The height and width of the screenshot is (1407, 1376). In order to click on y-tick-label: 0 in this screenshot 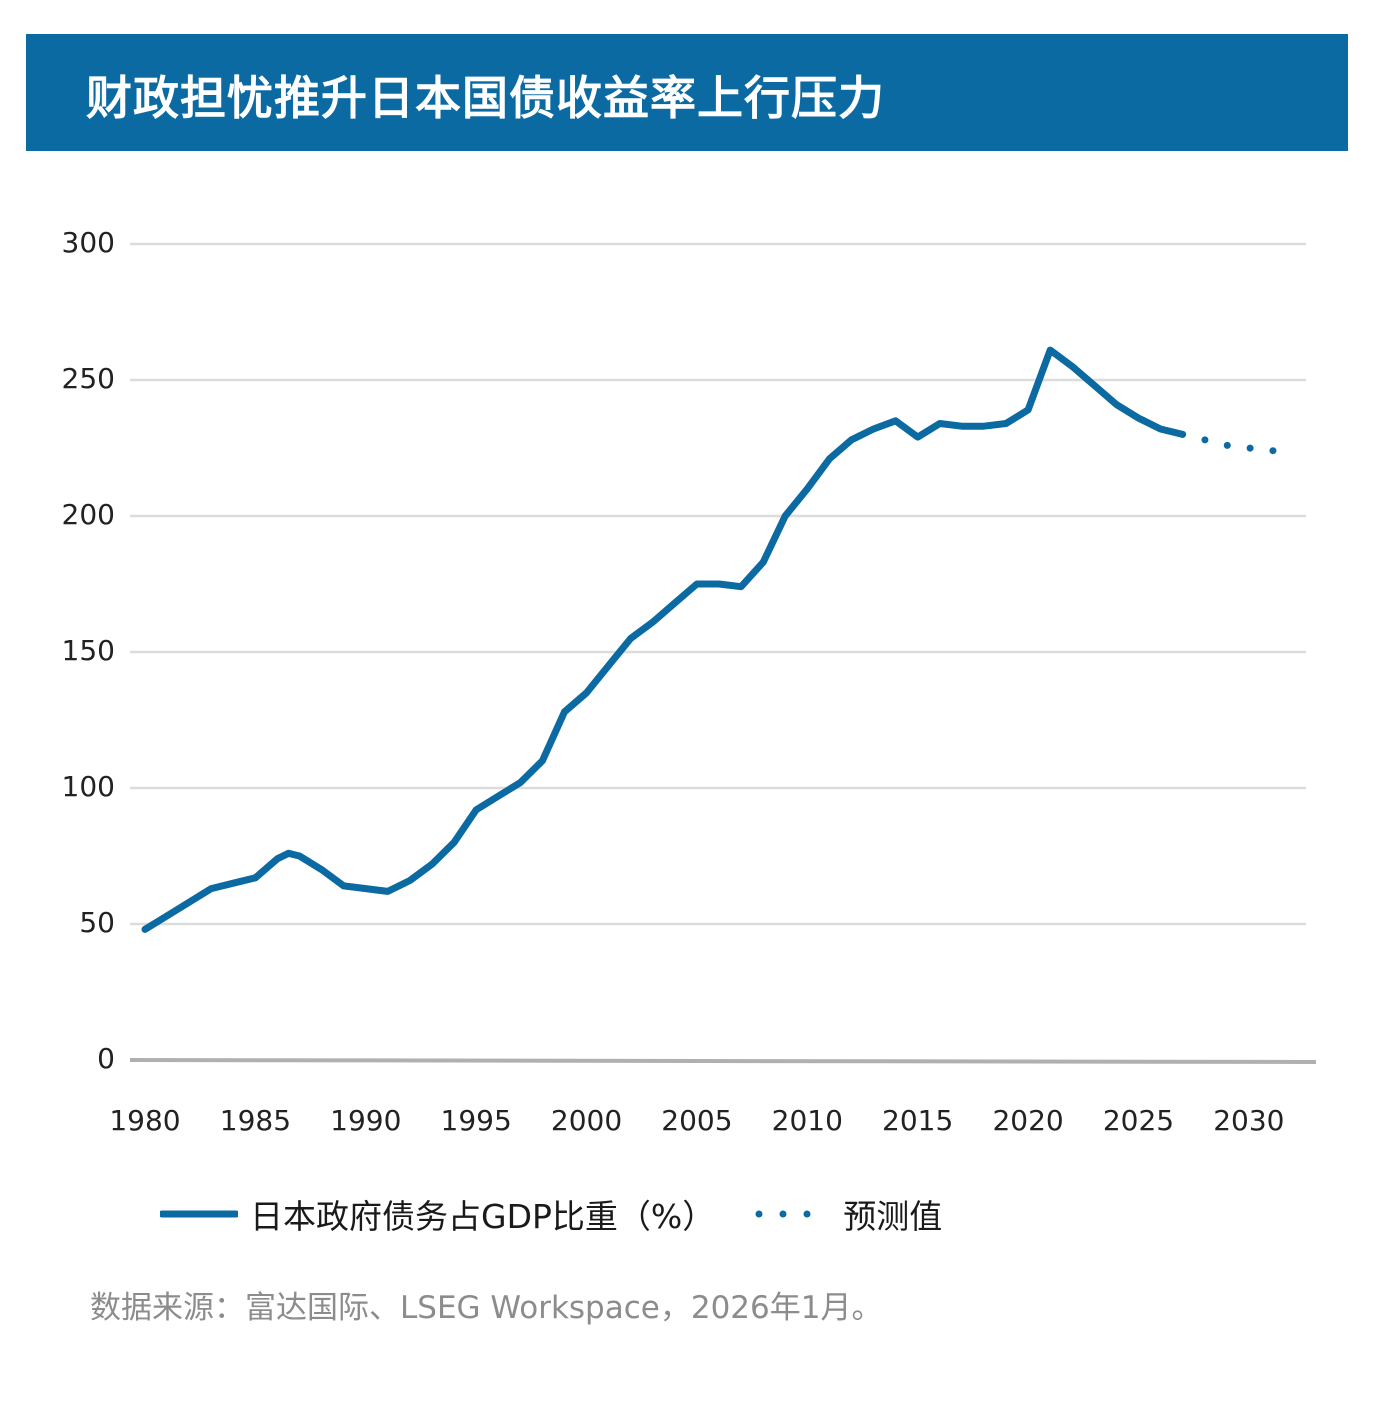, I will do `click(106, 1058)`.